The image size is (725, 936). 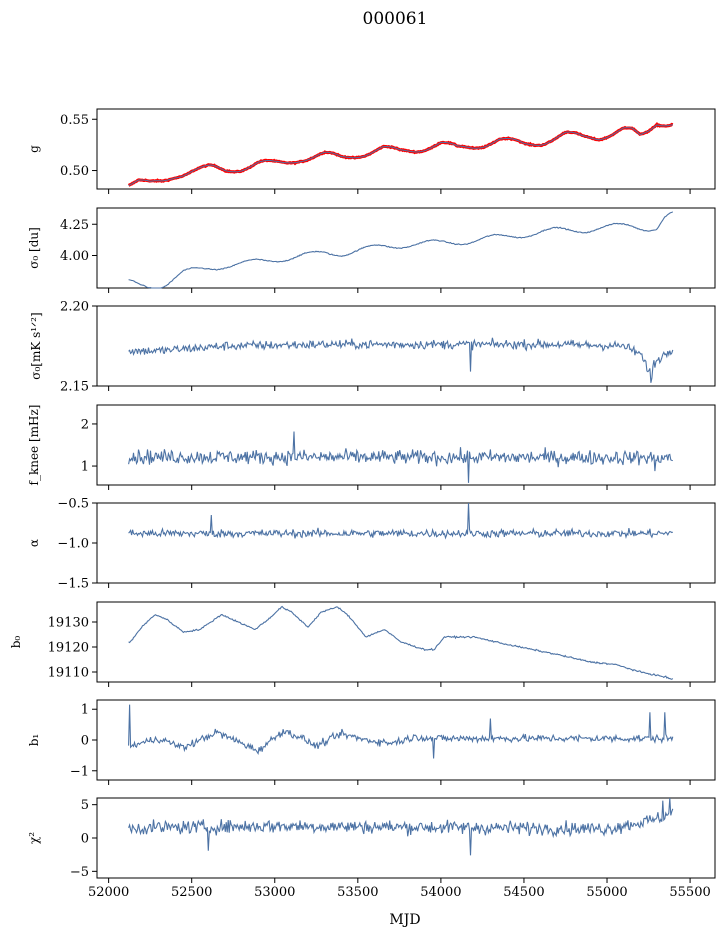 I want to click on panel-b1: −1 0 1 b₁, so click(x=371, y=742).